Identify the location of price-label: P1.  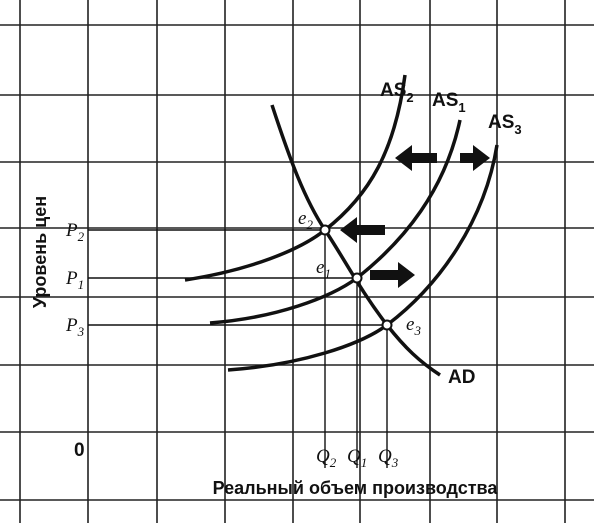
(74, 280).